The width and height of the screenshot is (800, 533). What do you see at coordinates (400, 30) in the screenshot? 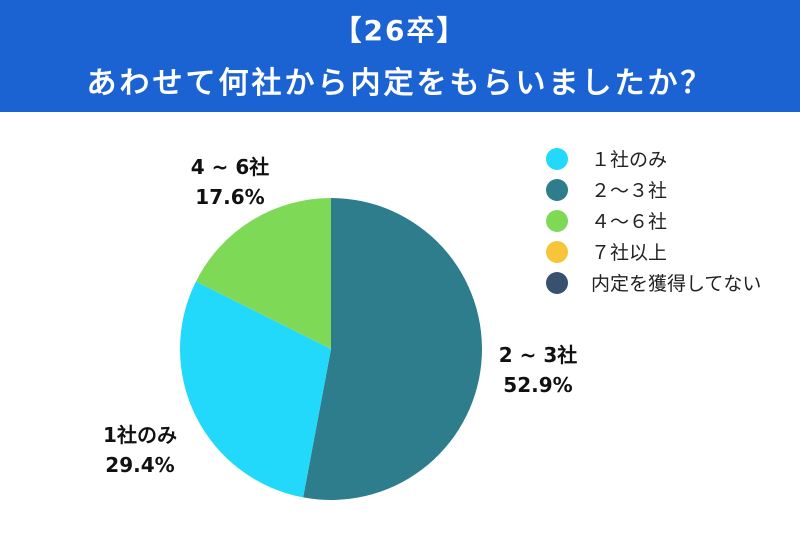
I see `title-line-1: 【26卒】` at bounding box center [400, 30].